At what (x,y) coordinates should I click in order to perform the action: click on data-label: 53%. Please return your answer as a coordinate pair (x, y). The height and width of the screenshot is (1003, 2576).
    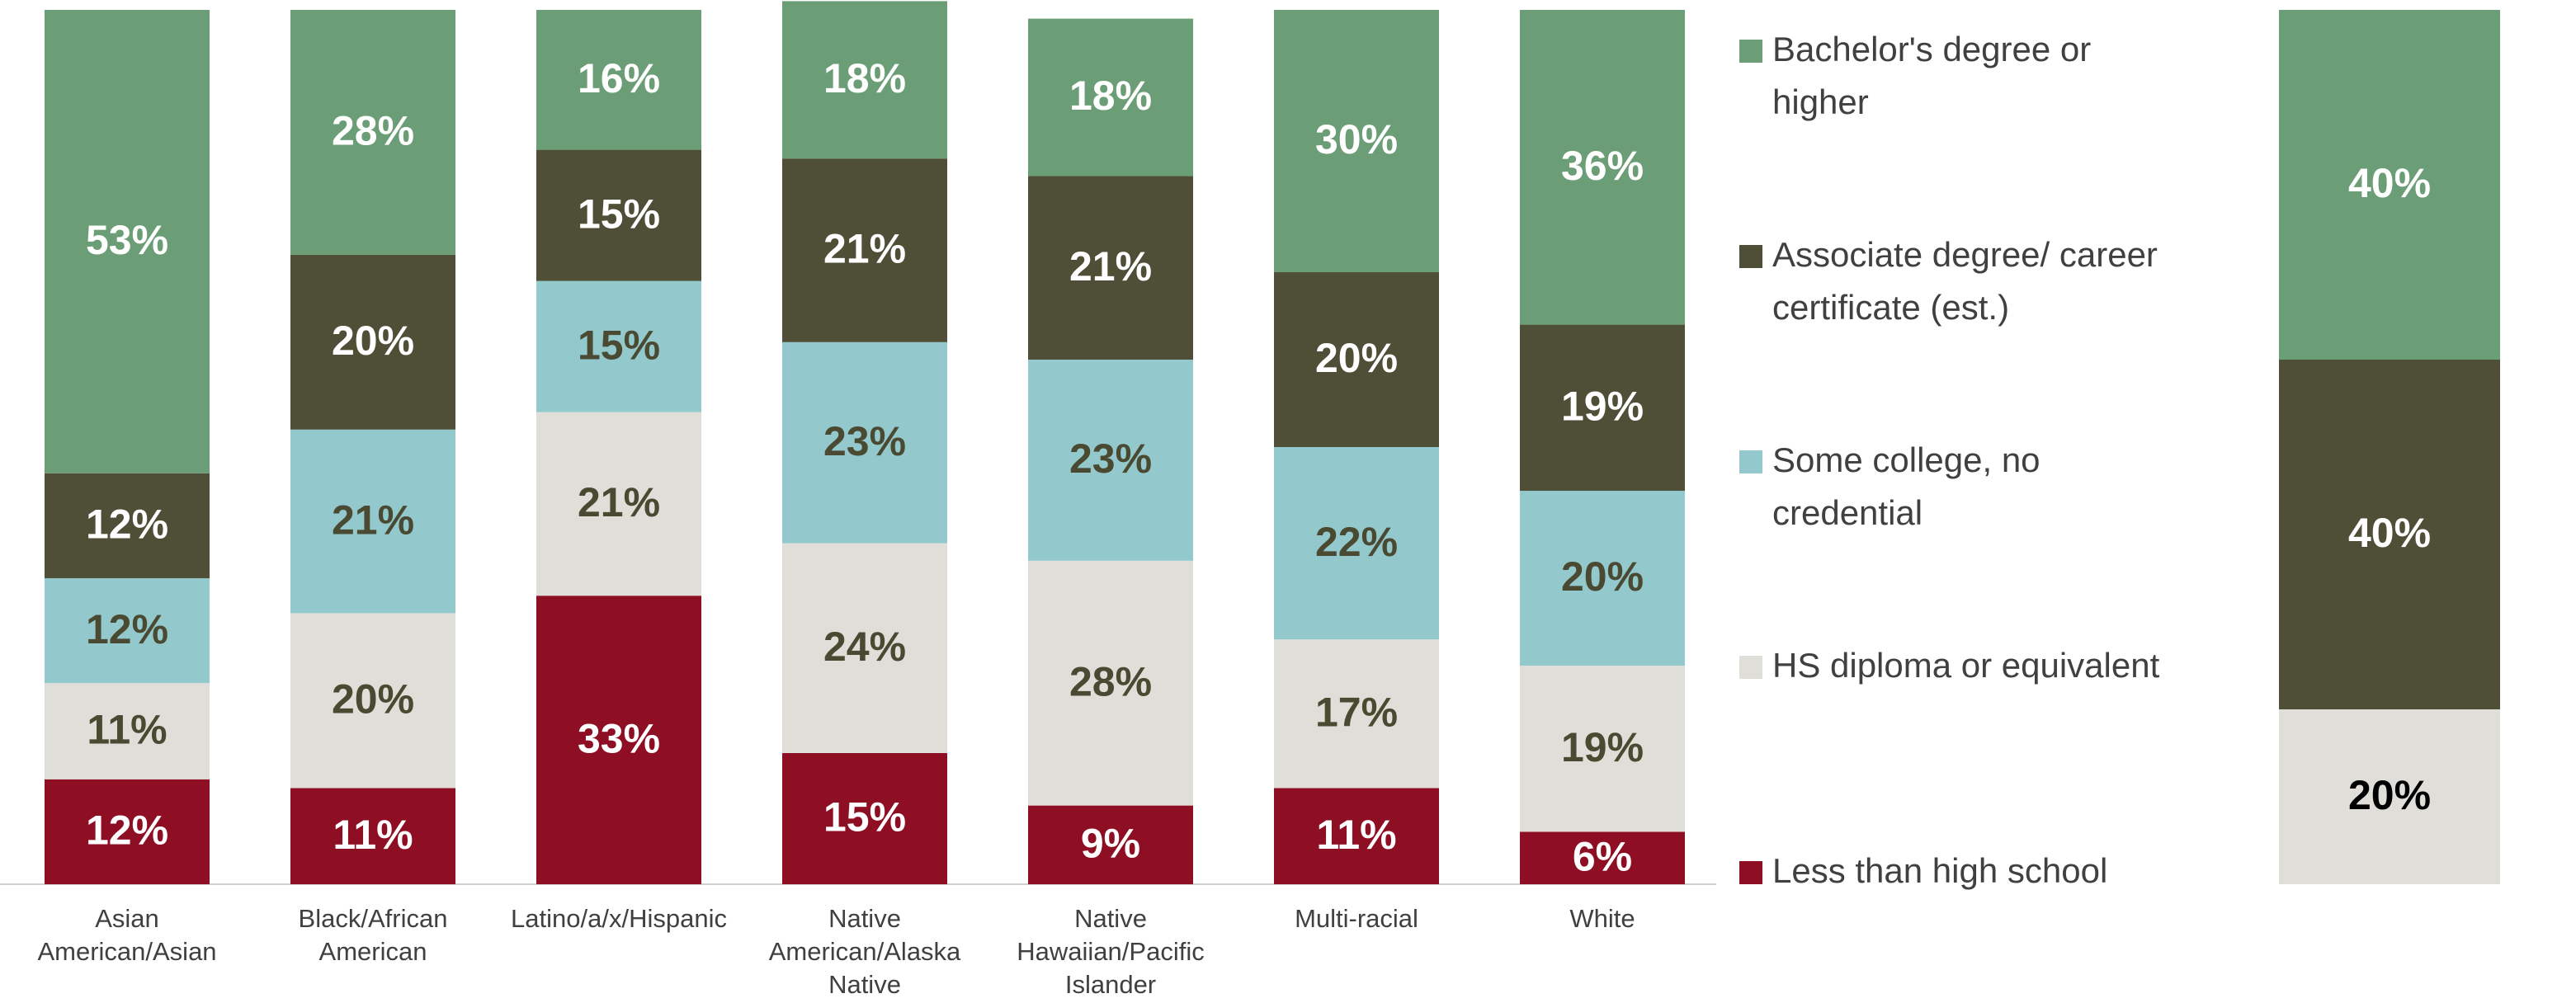
    Looking at the image, I should click on (127, 240).